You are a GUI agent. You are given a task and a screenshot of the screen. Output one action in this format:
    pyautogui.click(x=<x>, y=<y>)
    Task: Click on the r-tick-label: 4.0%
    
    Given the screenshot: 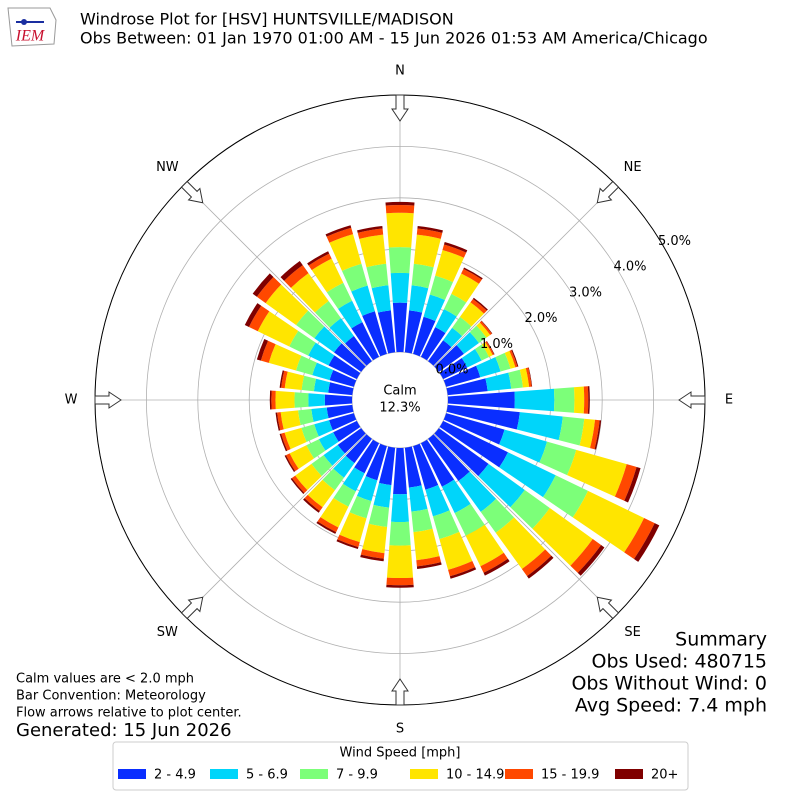 What is the action you would take?
    pyautogui.click(x=630, y=267)
    